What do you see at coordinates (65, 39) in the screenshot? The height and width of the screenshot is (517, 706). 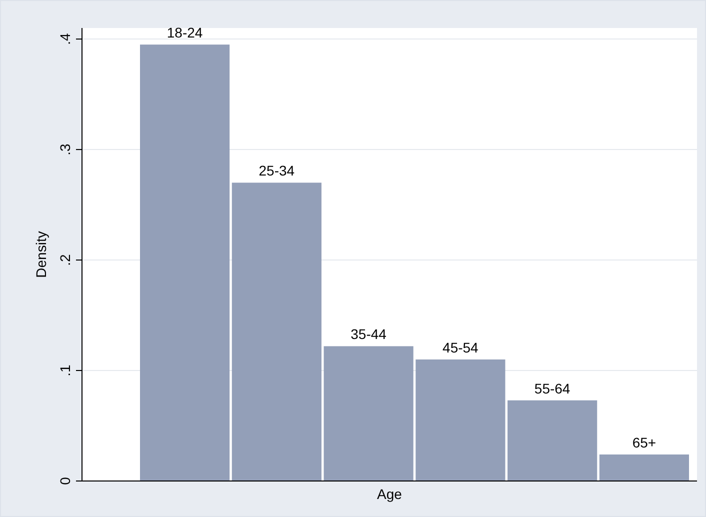 I see `y-tick-label: .4` at bounding box center [65, 39].